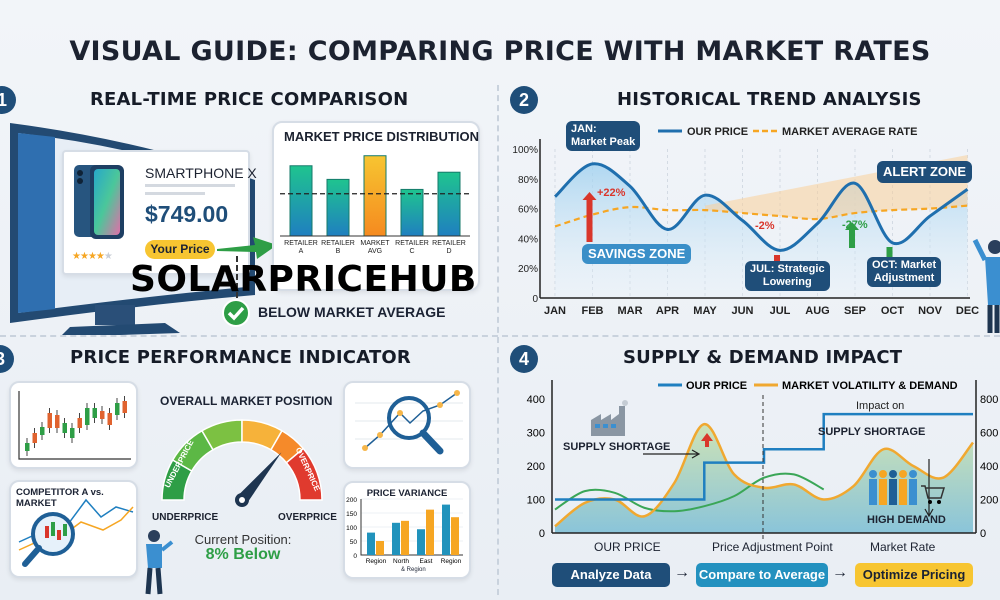 This screenshot has height=600, width=1000. Describe the element at coordinates (237, 277) in the screenshot. I see `dashed-connector` at that location.